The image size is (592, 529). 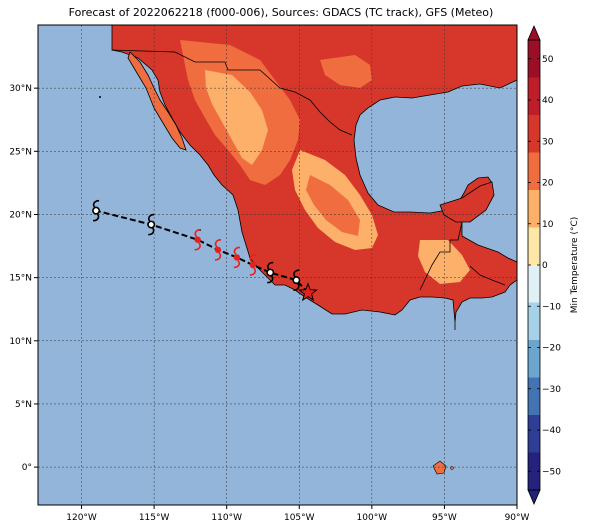 What do you see at coordinates (534, 497) in the screenshot?
I see `colorbar-extend-bottom` at bounding box center [534, 497].